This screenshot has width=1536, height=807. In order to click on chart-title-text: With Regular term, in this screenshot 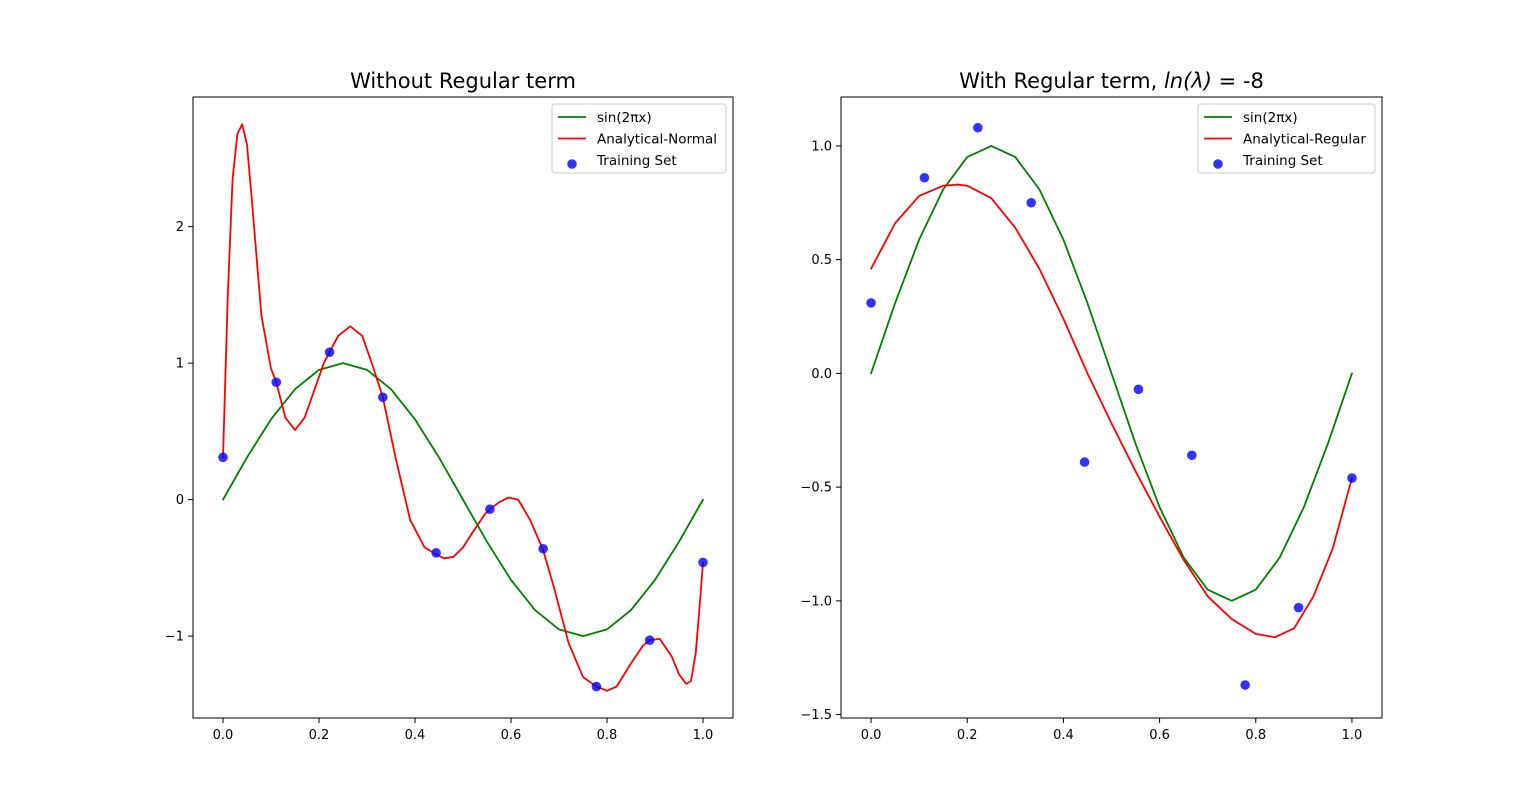, I will do `click(1061, 81)`.